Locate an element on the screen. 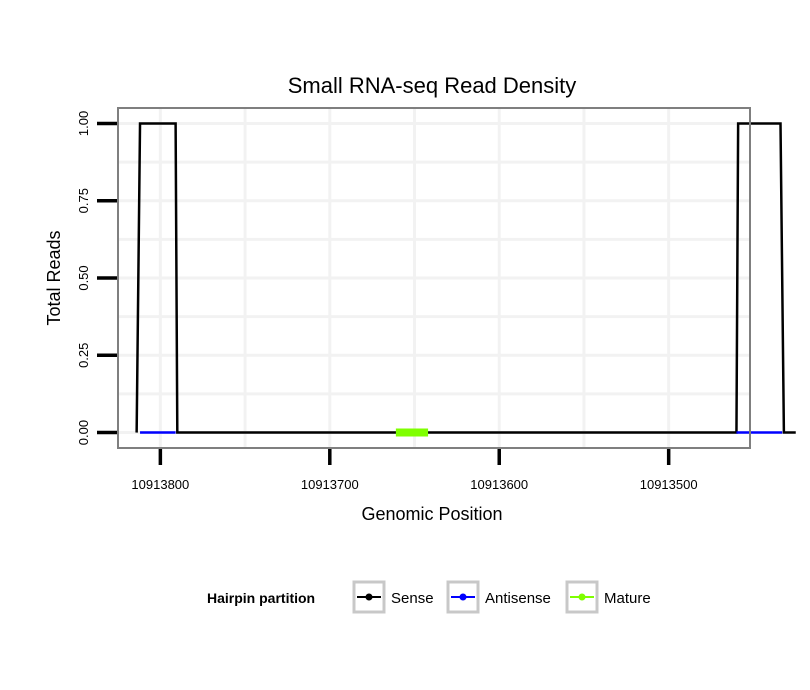 The height and width of the screenshot is (690, 810). legend-title: Hairpin partition is located at coordinates (261, 598).